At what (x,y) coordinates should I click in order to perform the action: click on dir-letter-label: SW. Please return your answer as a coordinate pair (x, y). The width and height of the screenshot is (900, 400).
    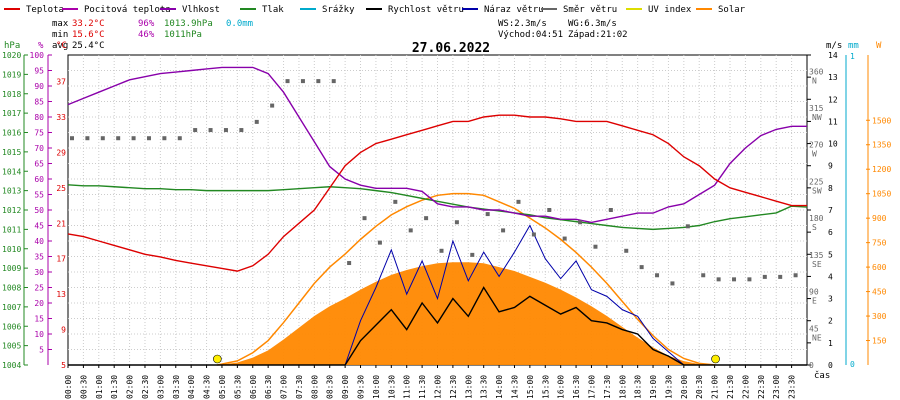
    Looking at the image, I should click on (817, 190).